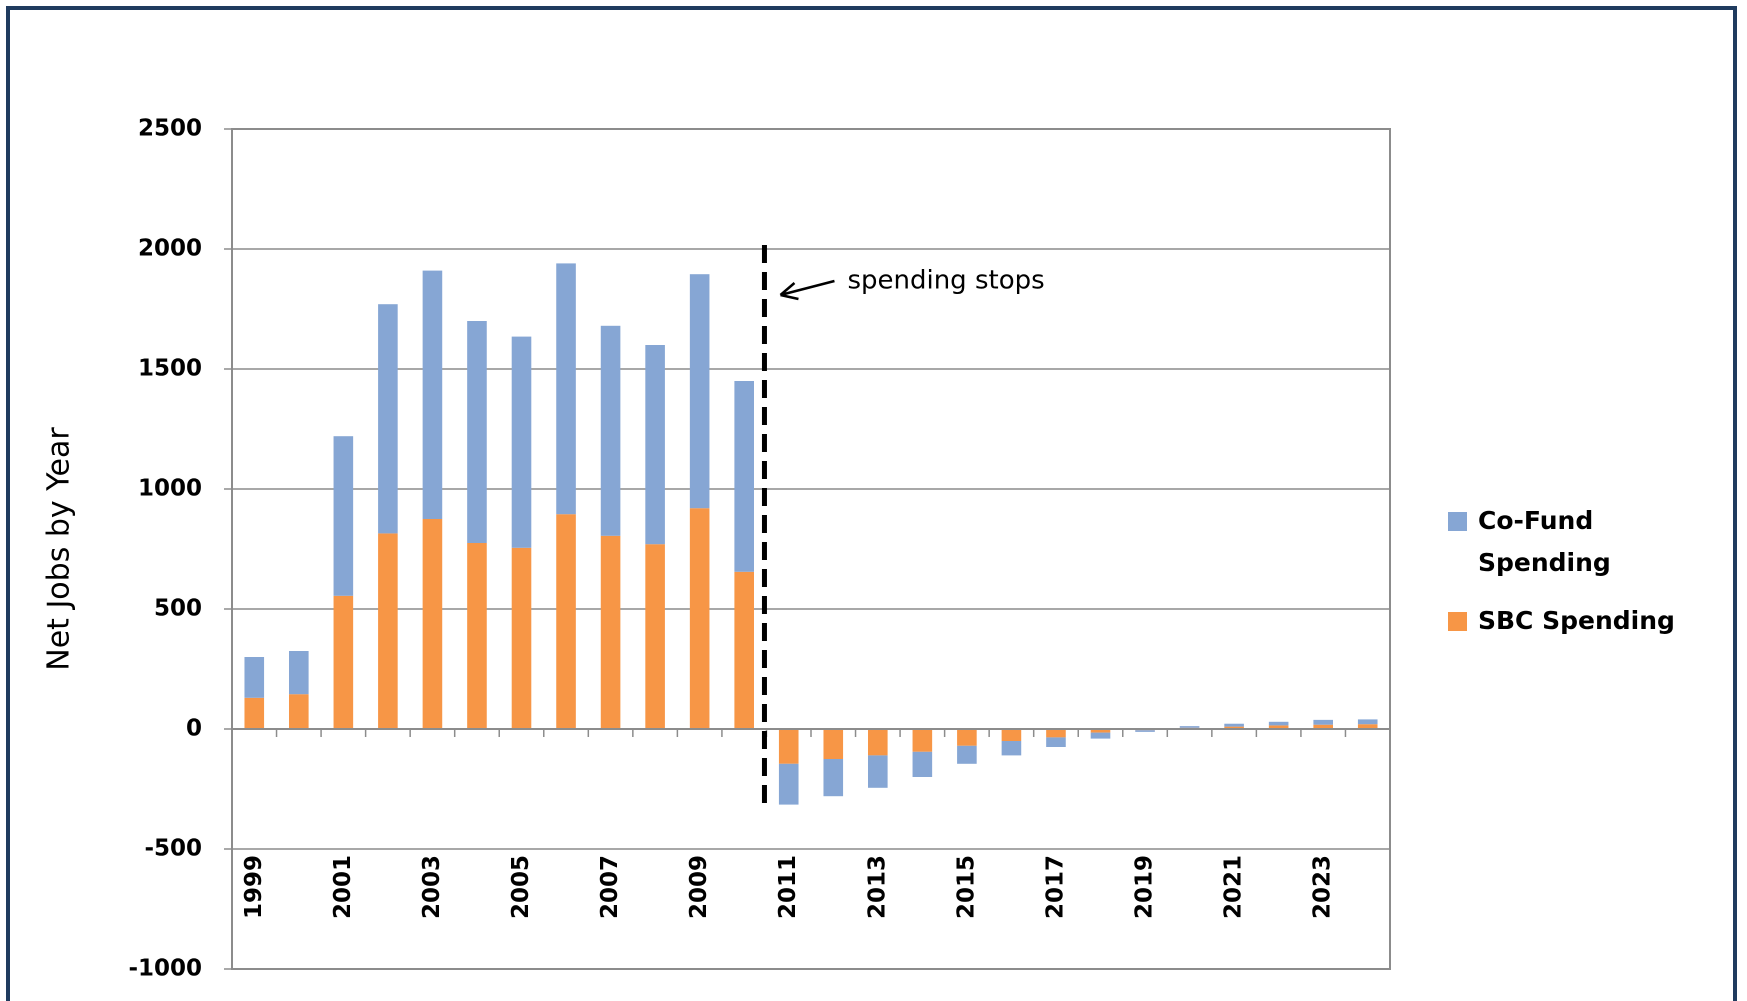 The image size is (1747, 1001). I want to click on y-tick-label: 2500, so click(170, 129).